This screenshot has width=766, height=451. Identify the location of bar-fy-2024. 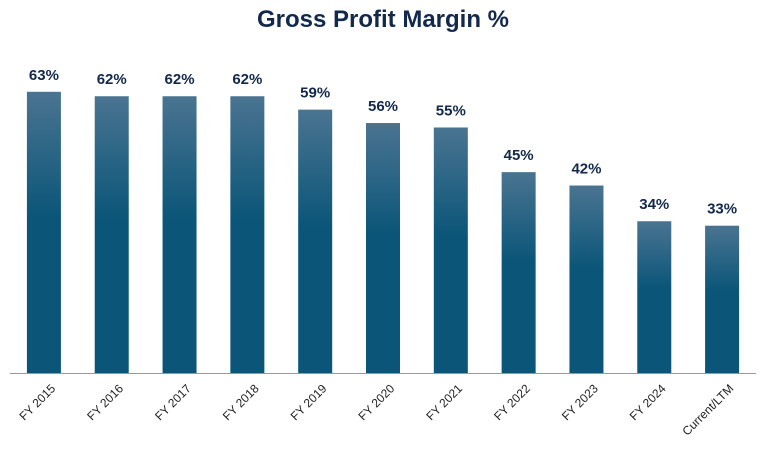
(654, 297).